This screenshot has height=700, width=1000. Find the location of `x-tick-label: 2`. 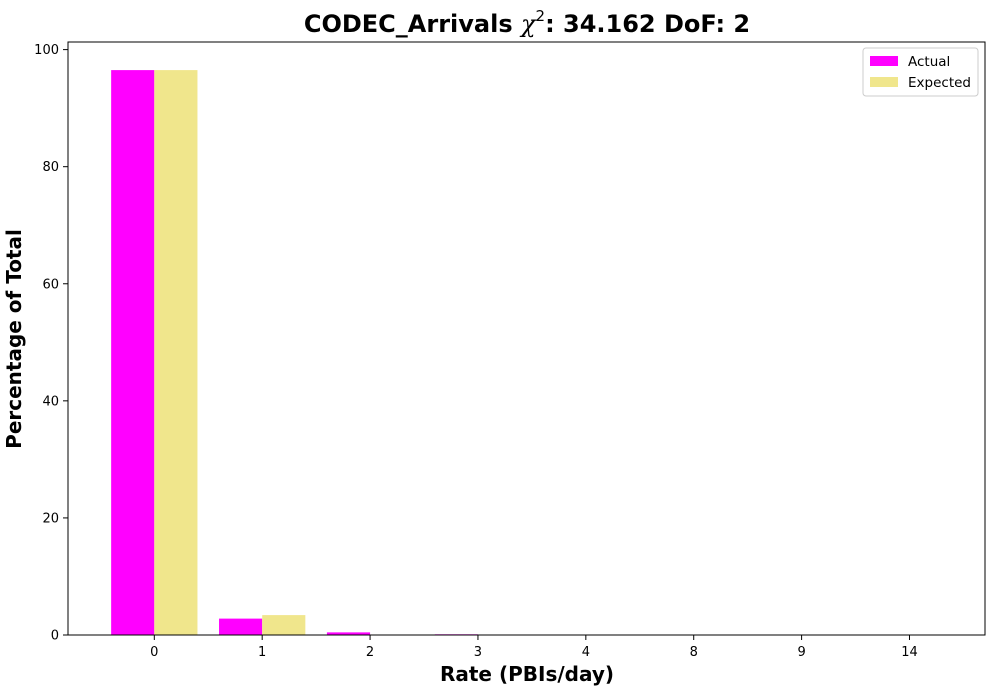

x-tick-label: 2 is located at coordinates (370, 652).